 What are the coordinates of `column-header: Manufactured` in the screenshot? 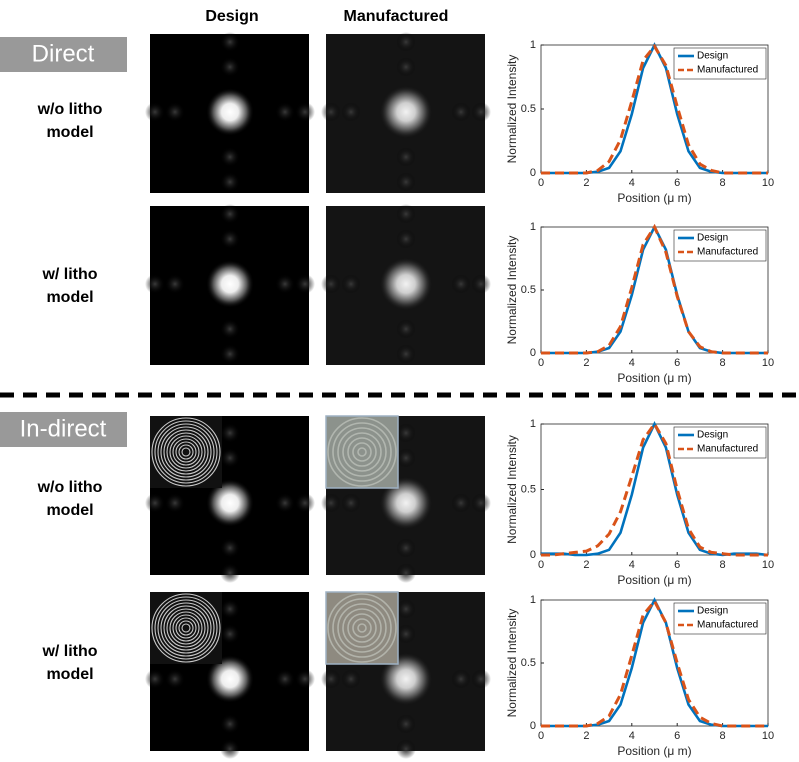 It's located at (396, 16).